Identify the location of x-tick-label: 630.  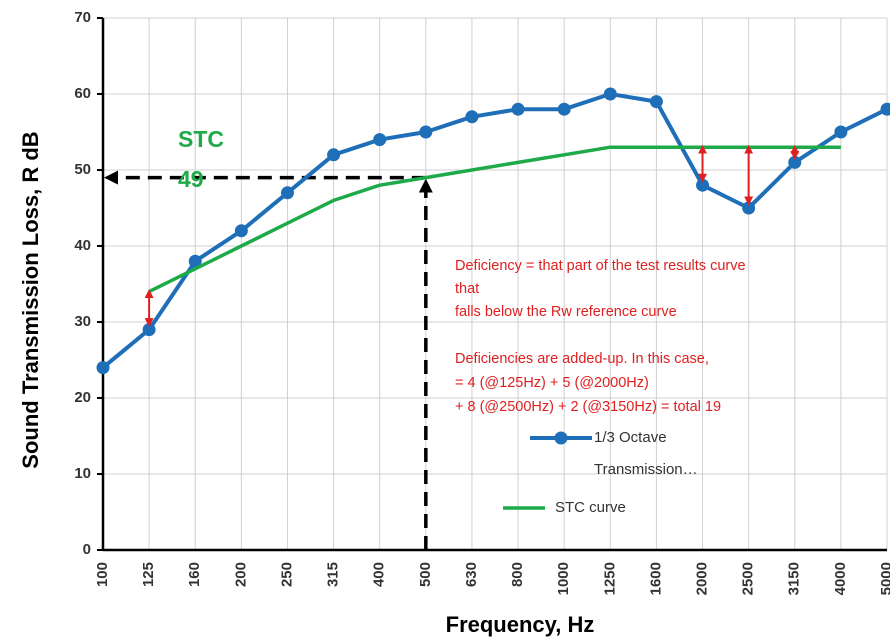
(471, 574).